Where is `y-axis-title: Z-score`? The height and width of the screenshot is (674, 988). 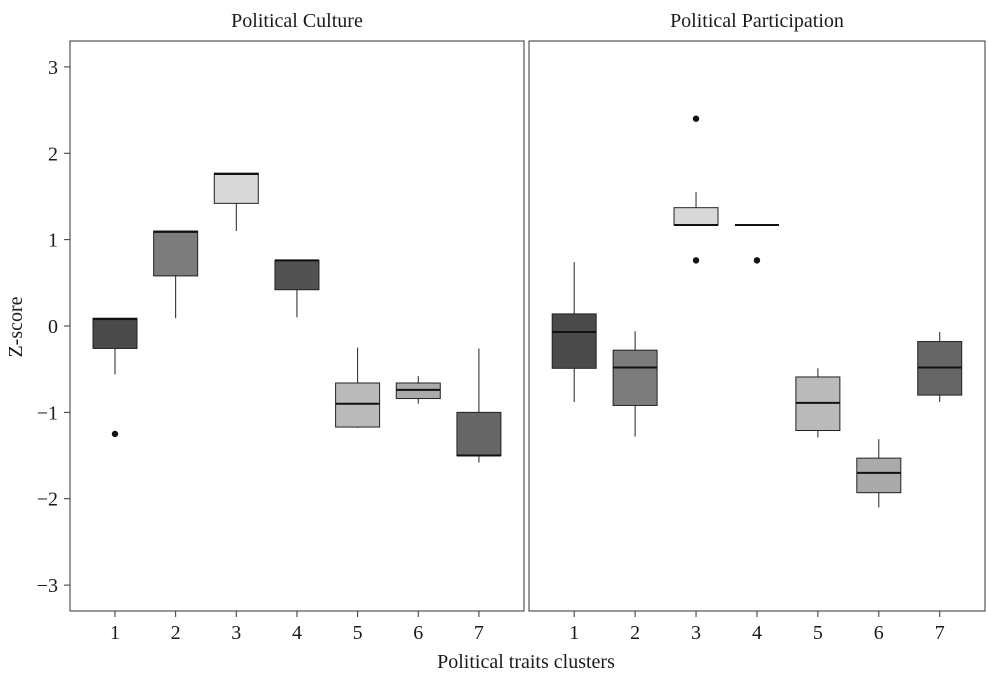
y-axis-title: Z-score is located at coordinates (16, 326).